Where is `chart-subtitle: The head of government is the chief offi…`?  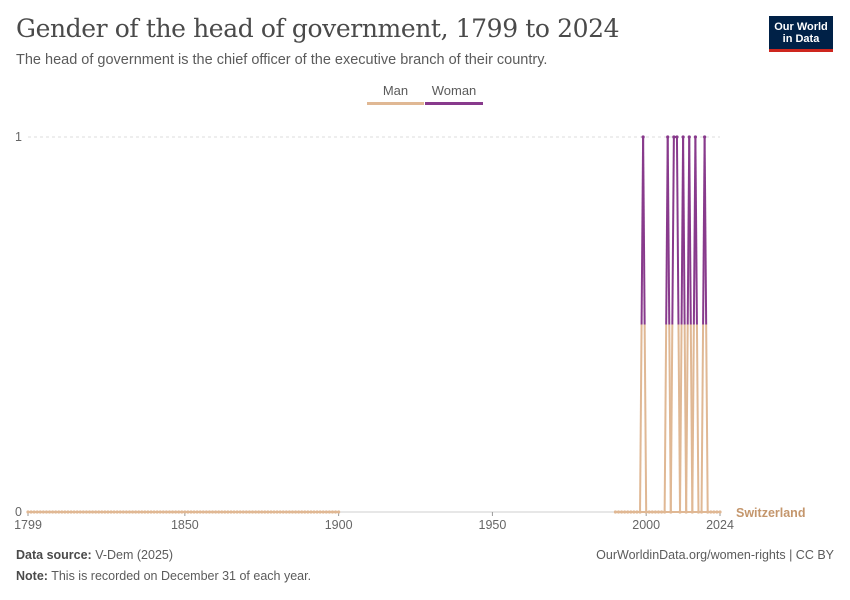 chart-subtitle: The head of government is the chief offi… is located at coordinates (282, 60).